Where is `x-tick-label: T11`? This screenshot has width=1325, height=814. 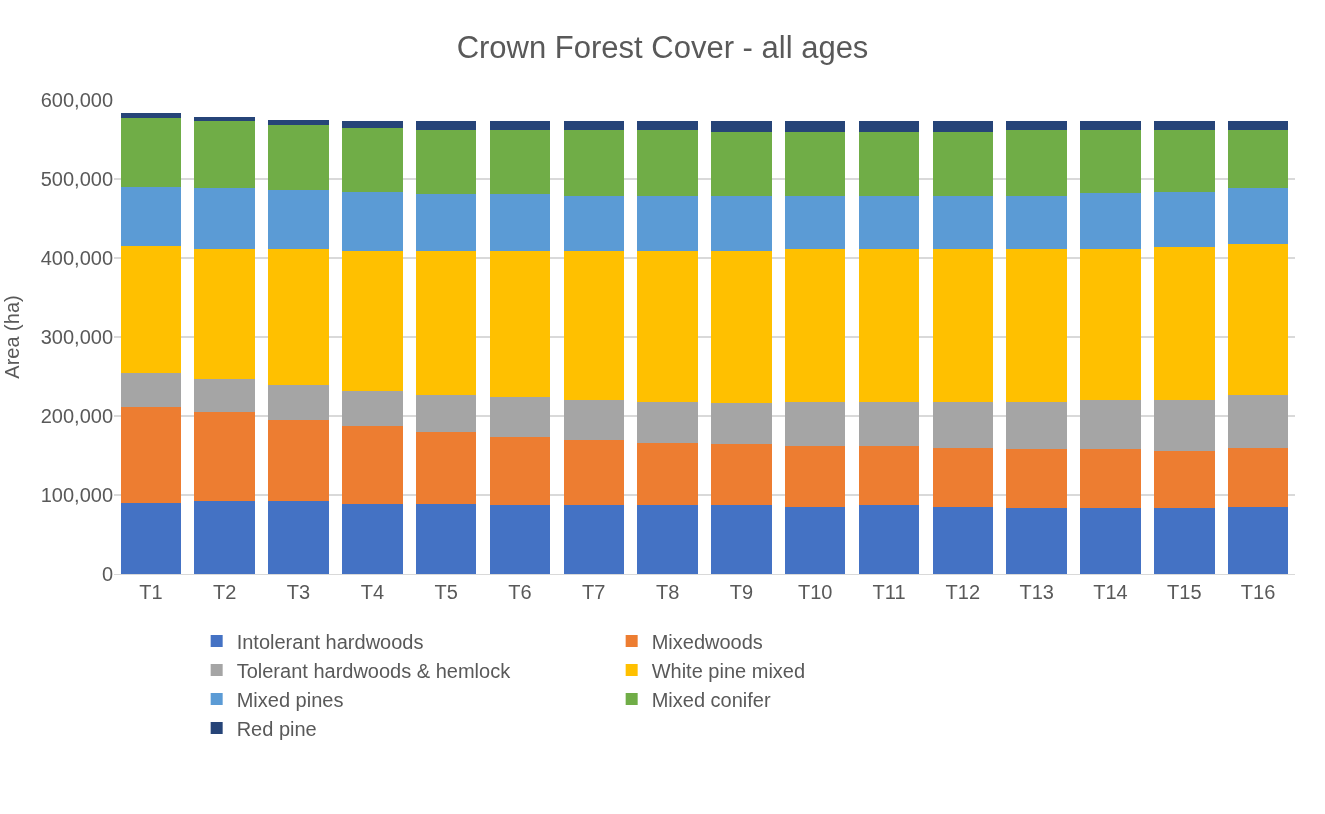 x-tick-label: T11 is located at coordinates (889, 592).